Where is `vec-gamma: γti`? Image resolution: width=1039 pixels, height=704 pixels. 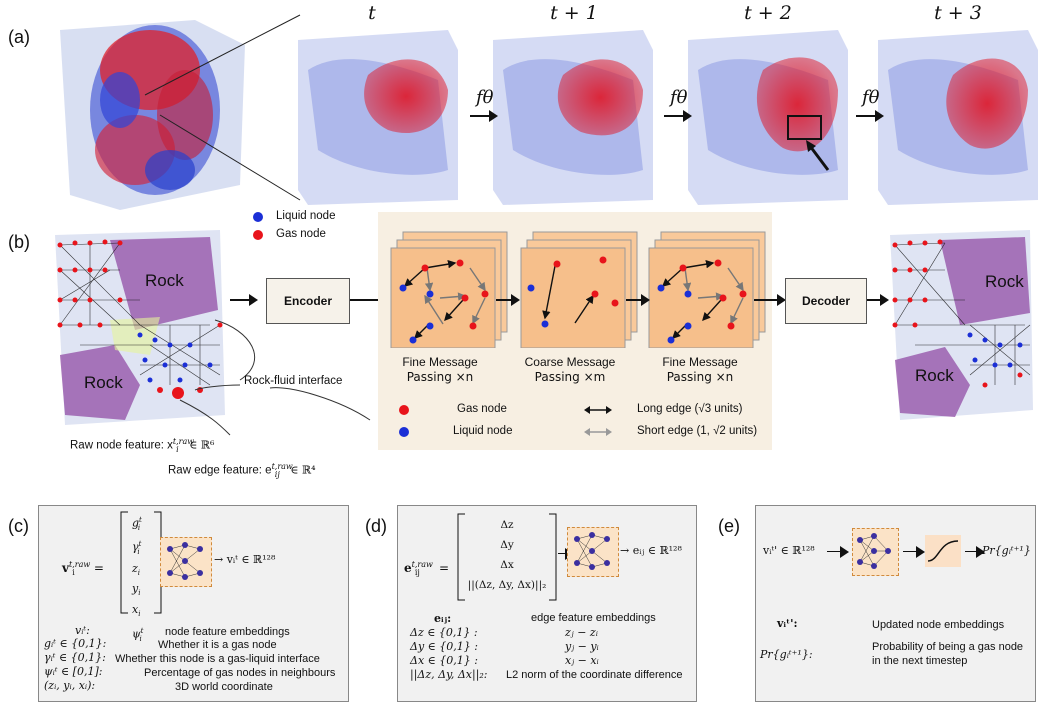 vec-gamma: γti is located at coordinates (137, 548).